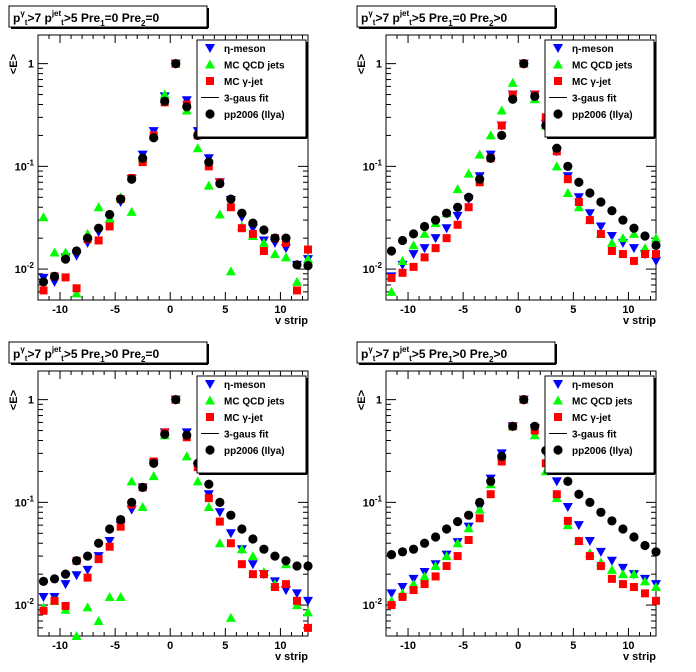 The height and width of the screenshot is (672, 696). I want to click on y-tick-label: 10⁻², so click(373, 604).